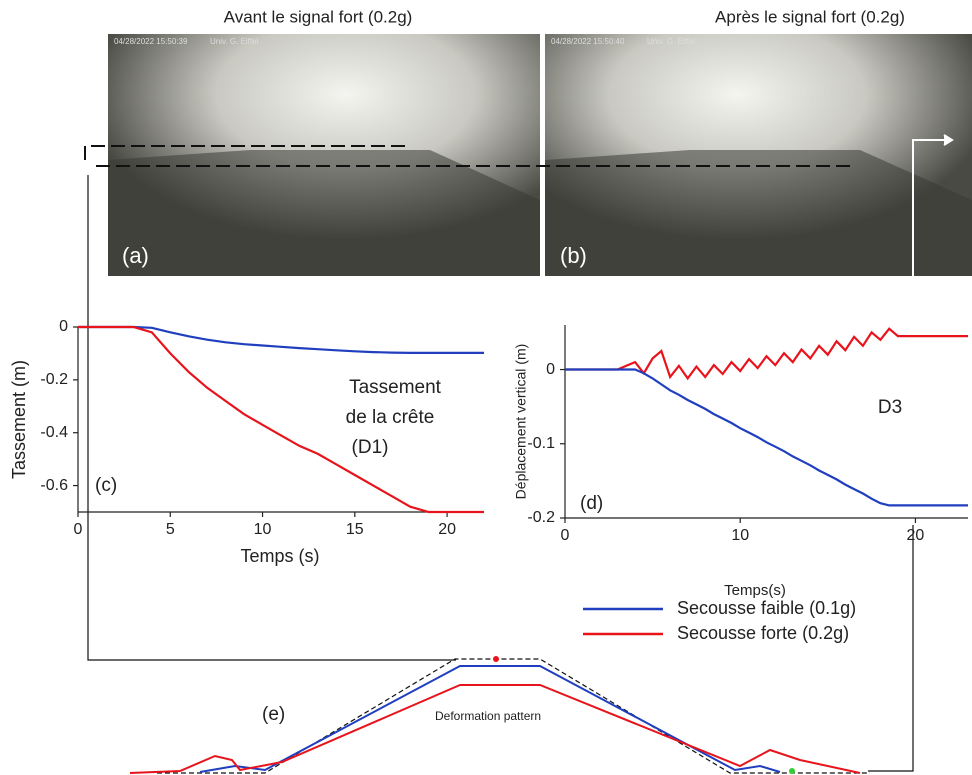 This screenshot has height=775, width=972. Describe the element at coordinates (591, 503) in the screenshot. I see `panel-label: (d)` at that location.